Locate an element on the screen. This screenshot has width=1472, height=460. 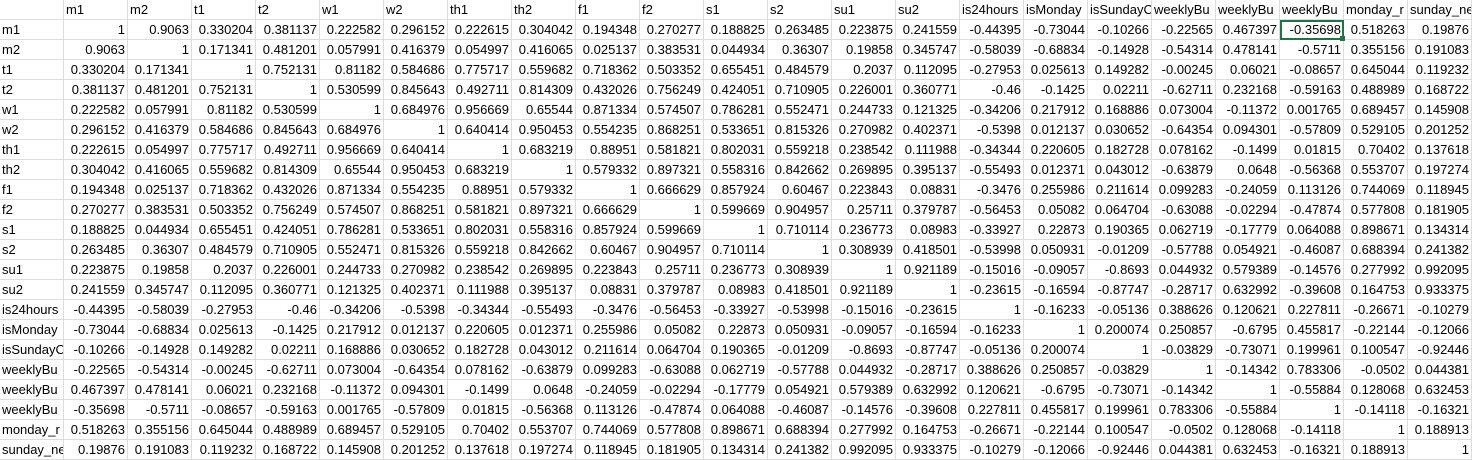
table-cell: -0.22144 is located at coordinates (1056, 430).